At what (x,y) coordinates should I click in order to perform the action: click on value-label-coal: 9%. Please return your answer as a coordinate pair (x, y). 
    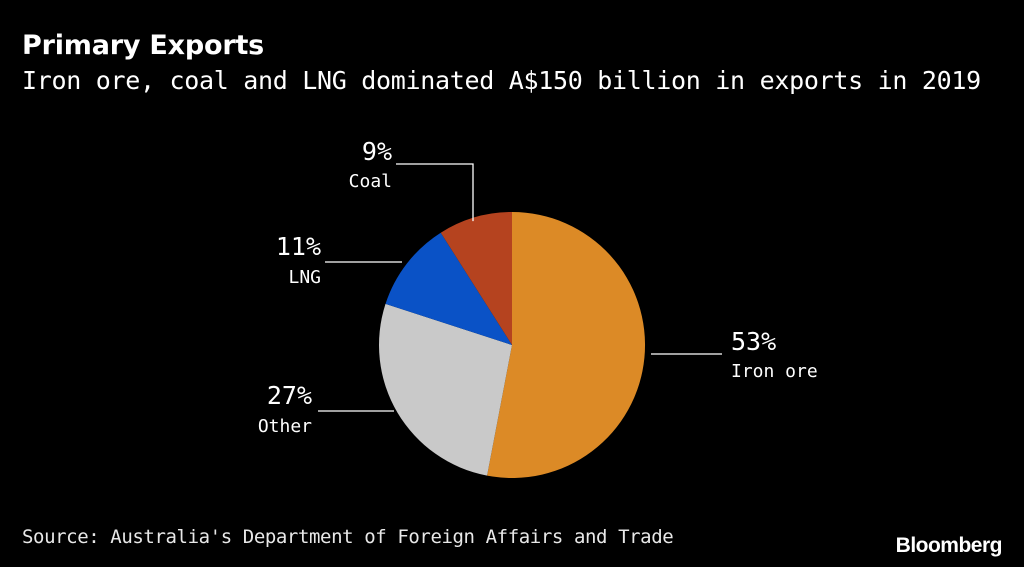
    Looking at the image, I should click on (377, 151).